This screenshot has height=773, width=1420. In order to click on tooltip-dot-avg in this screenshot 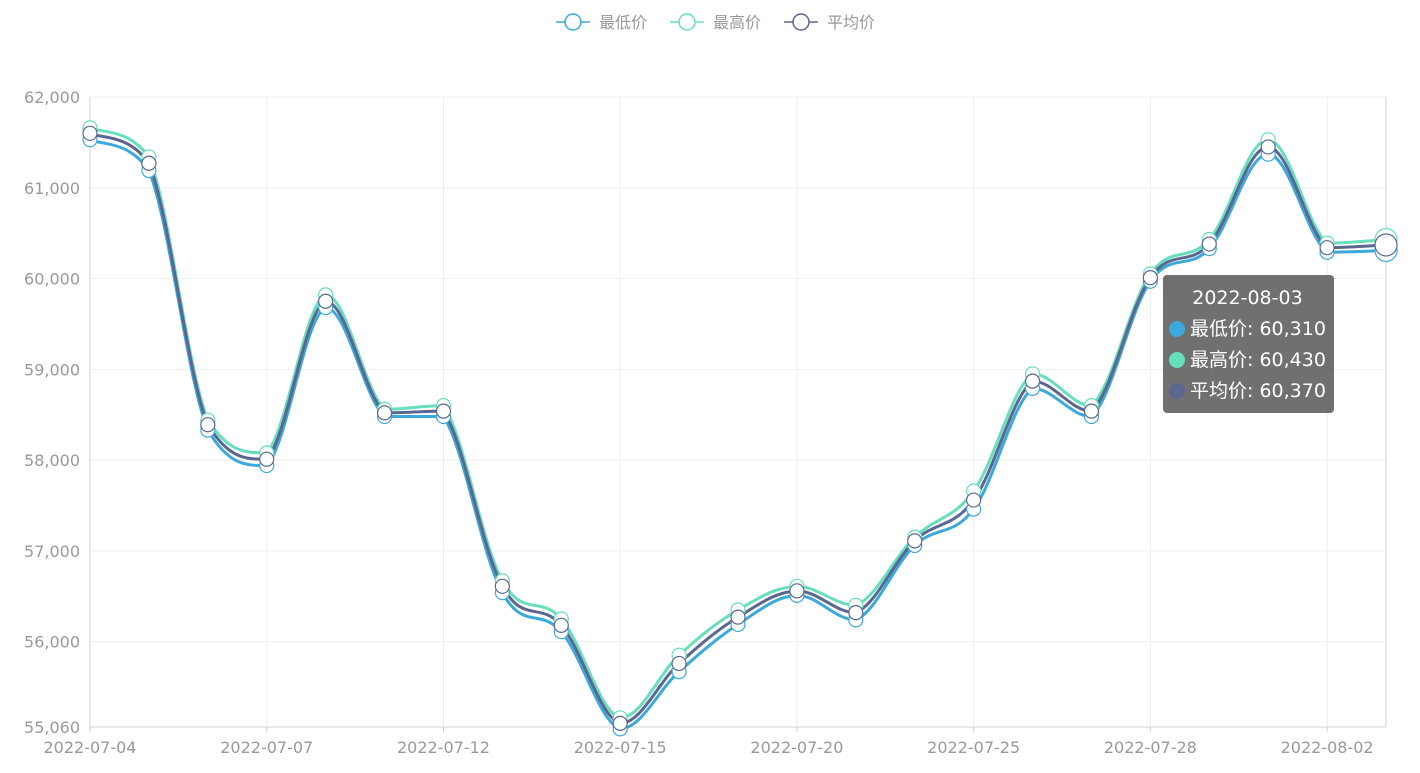, I will do `click(1177, 391)`.